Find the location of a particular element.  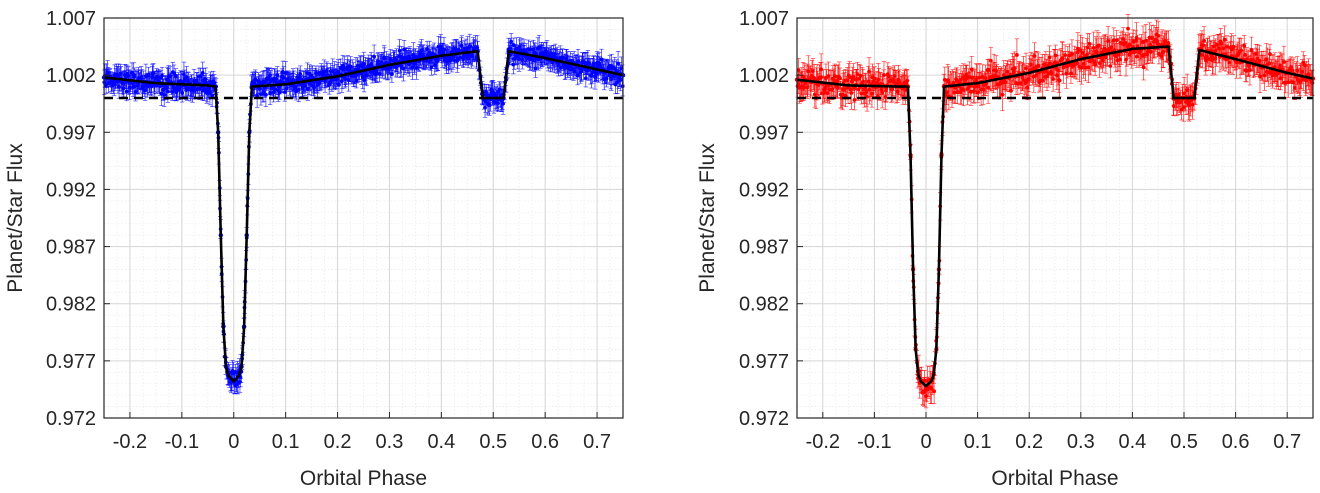

x-tick-label: 0.3 is located at coordinates (390, 442).